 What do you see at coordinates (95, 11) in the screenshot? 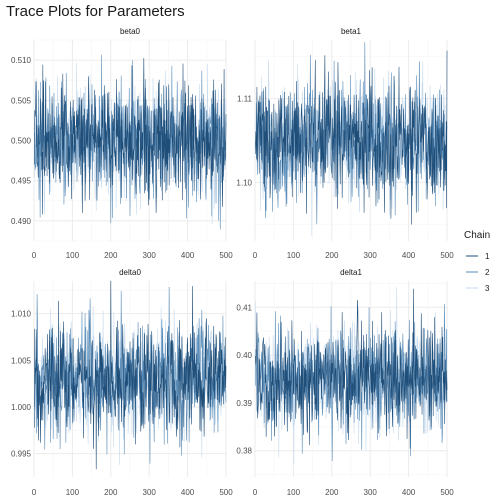
I see `figure-title: Trace Plots for Parameters` at bounding box center [95, 11].